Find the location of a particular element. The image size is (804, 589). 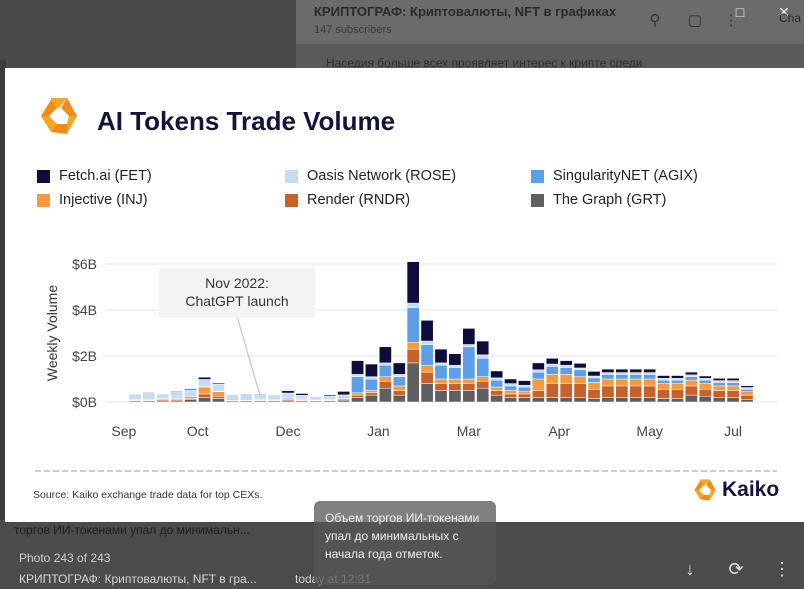

kaiko-small-logo-icon is located at coordinates (705, 490).